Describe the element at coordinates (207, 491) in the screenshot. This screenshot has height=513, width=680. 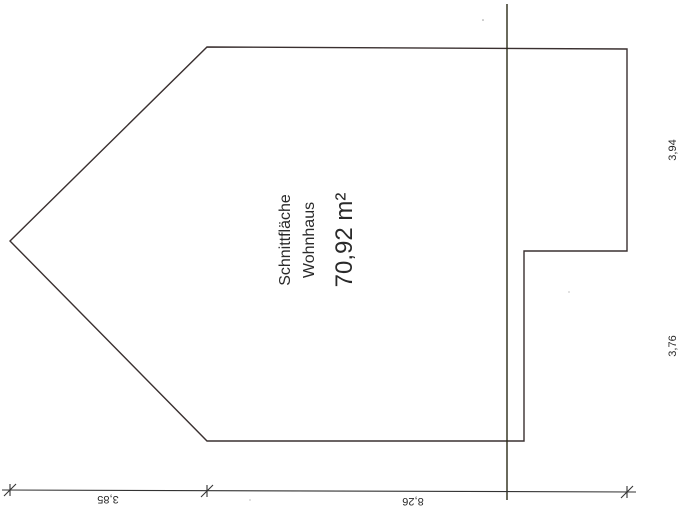
I see `bottom-dimension-tick-mid-slash` at that location.